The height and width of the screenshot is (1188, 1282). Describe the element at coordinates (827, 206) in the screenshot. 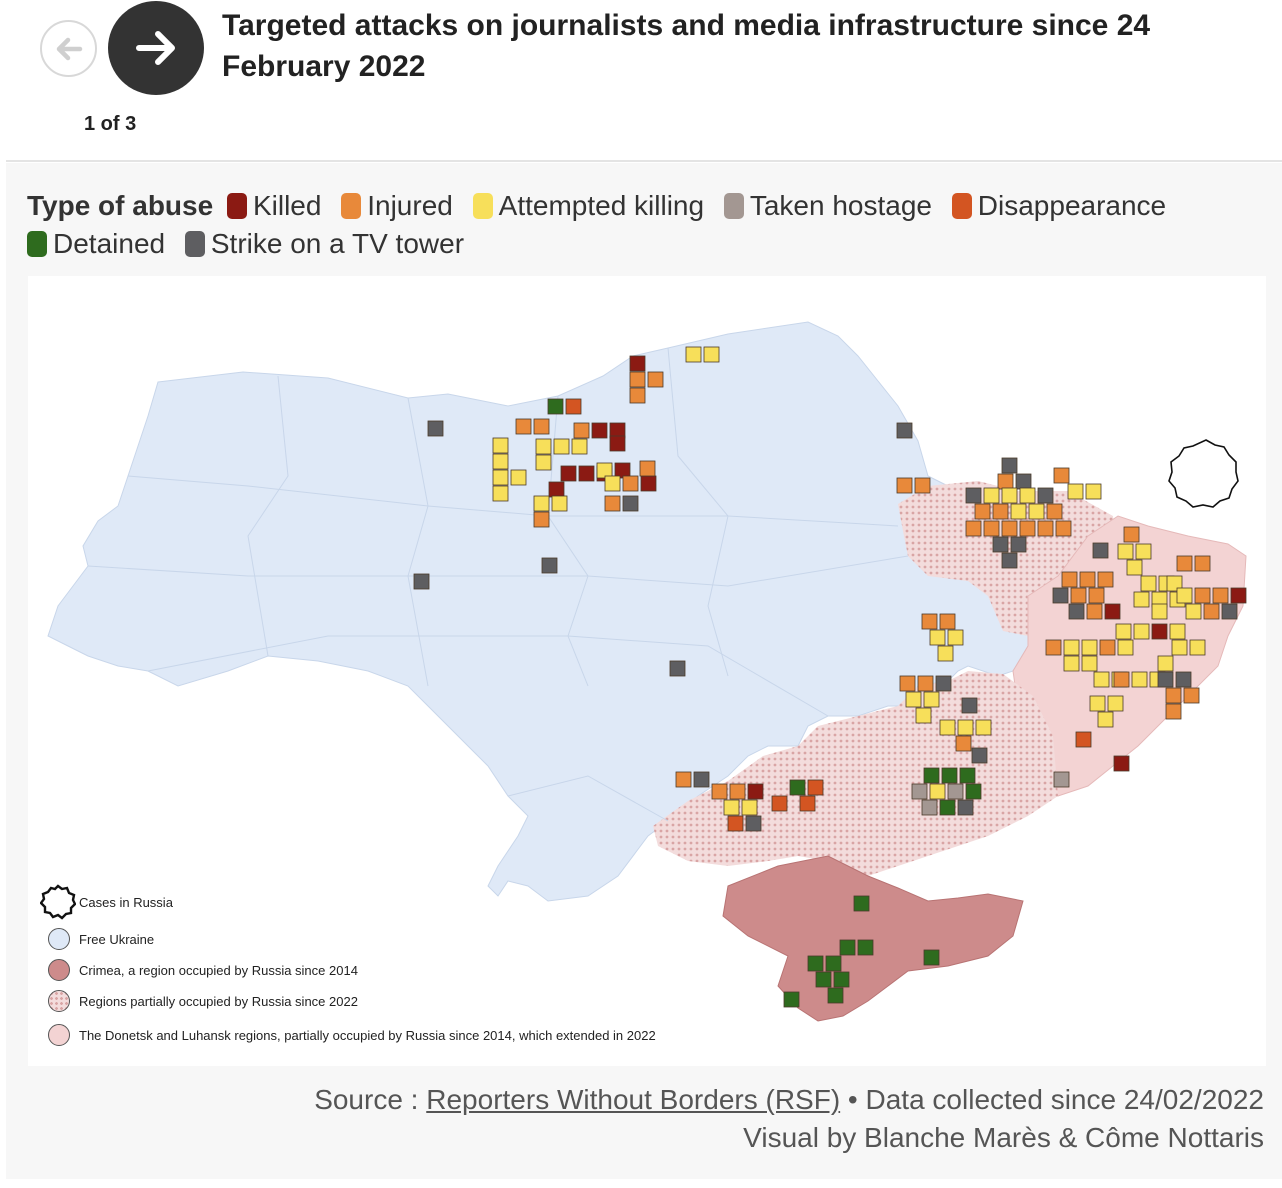

I see `legend-item-taken-hostage: Taken hostage` at that location.